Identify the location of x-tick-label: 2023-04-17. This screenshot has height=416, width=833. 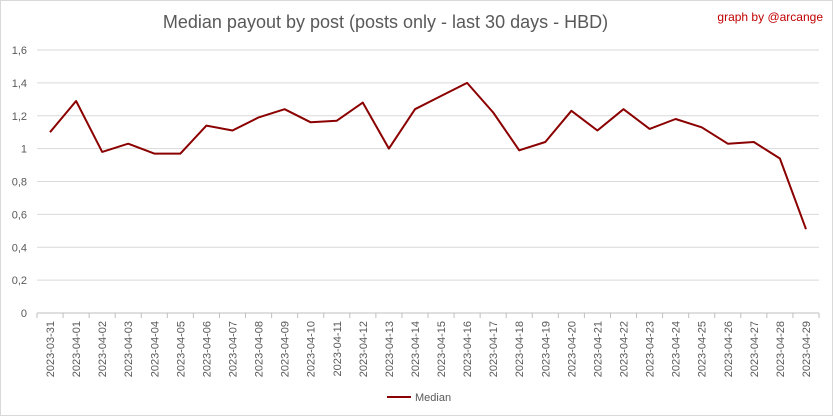
(494, 349).